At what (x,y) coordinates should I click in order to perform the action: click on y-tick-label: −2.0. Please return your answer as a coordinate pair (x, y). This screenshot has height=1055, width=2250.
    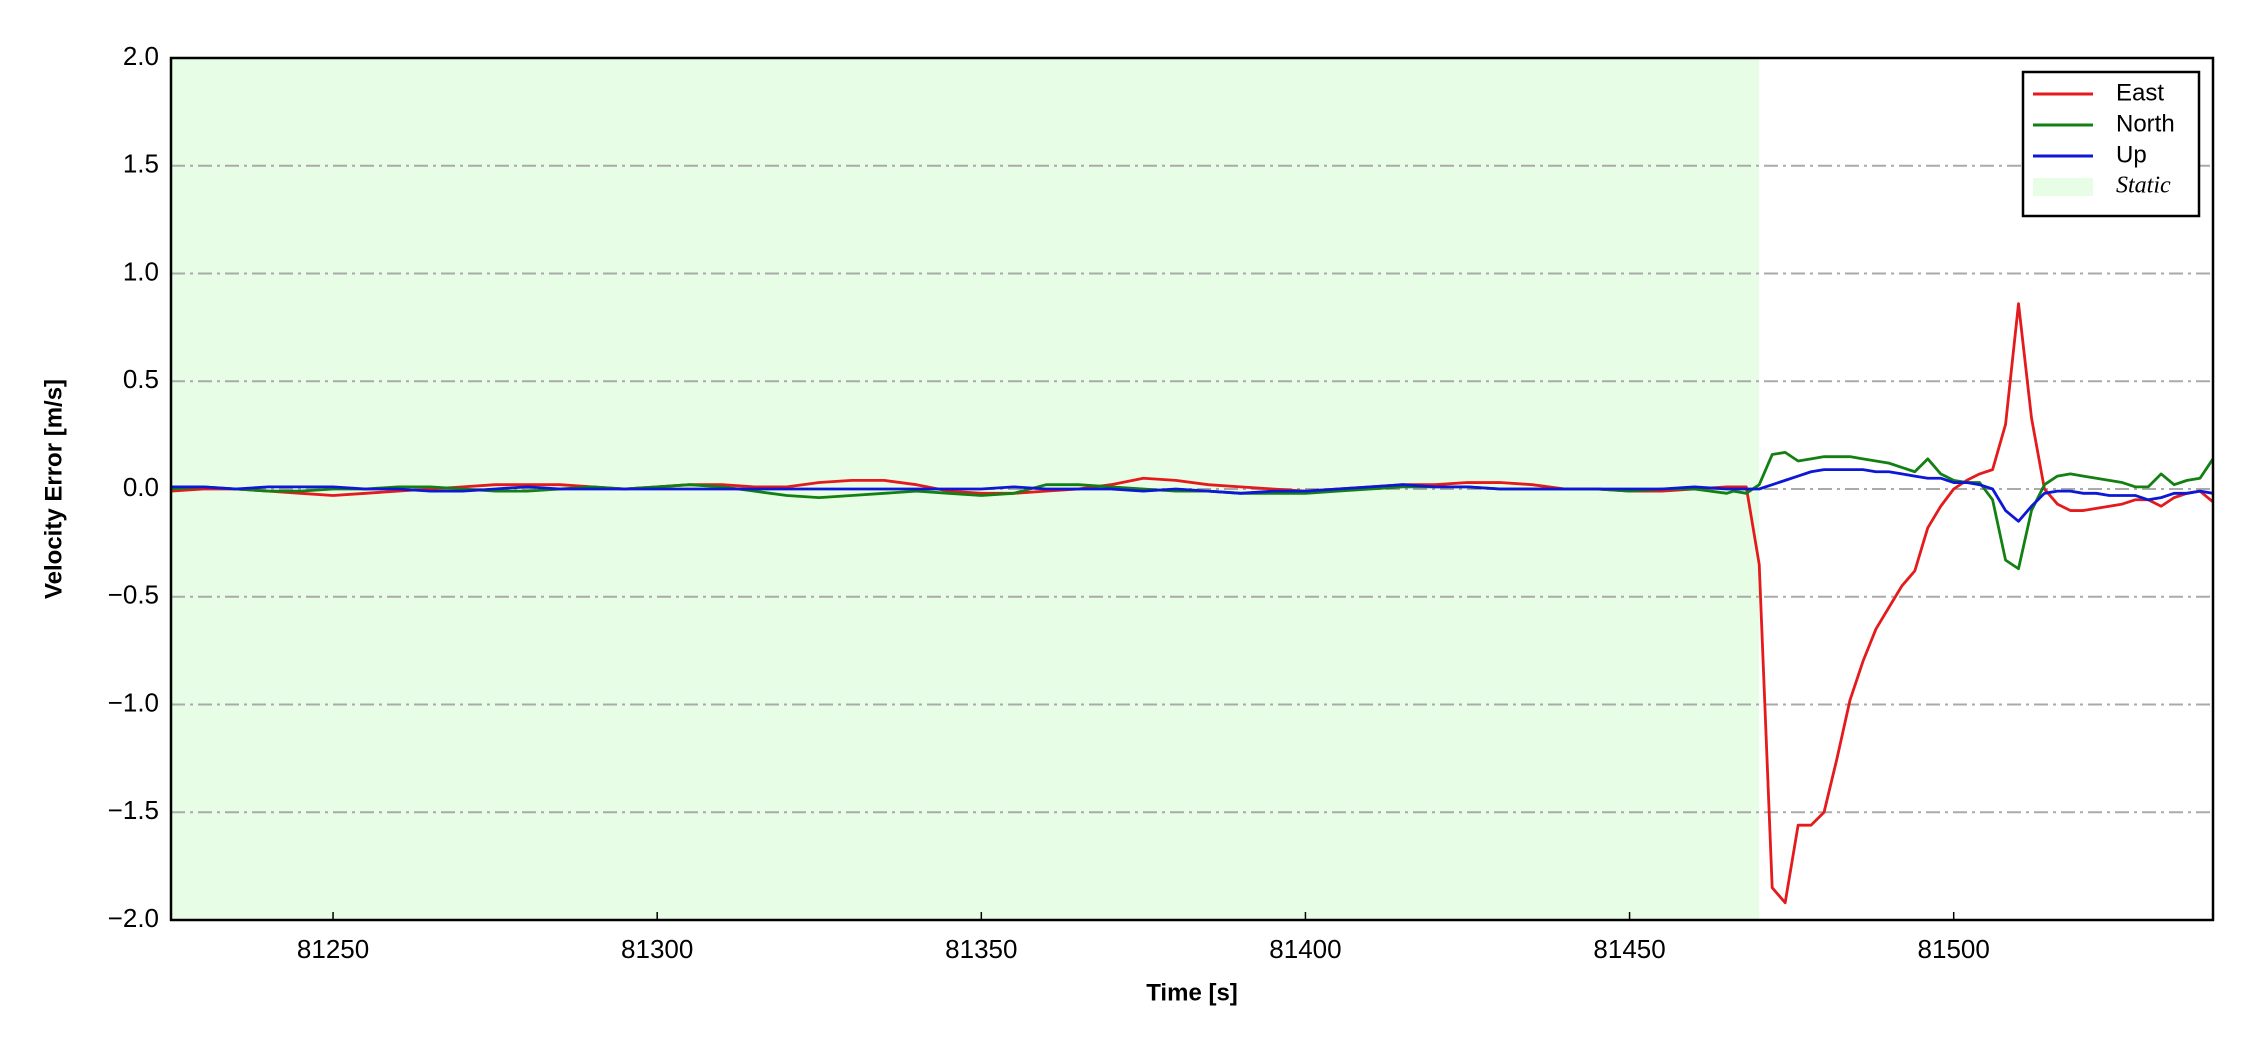
    Looking at the image, I should click on (133, 918).